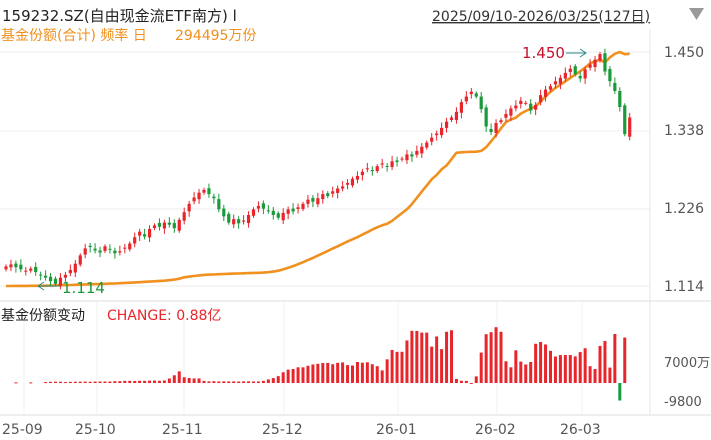  I want to click on triangle-down-icon, so click(696, 14).